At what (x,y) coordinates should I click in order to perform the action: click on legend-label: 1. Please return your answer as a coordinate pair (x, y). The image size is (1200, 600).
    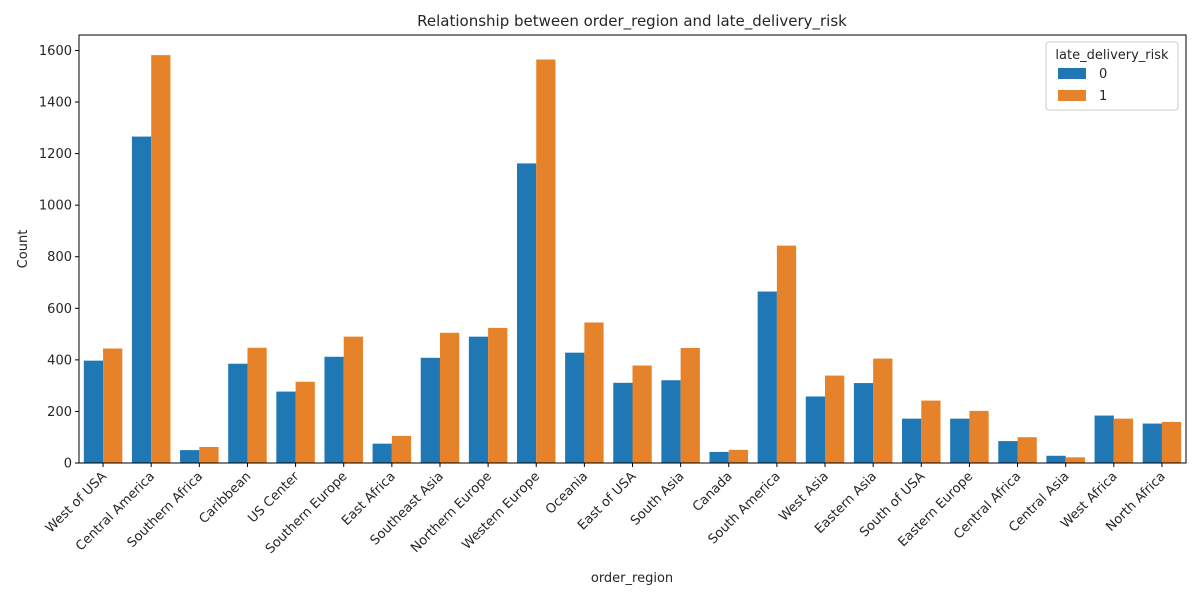
    Looking at the image, I should click on (1103, 96).